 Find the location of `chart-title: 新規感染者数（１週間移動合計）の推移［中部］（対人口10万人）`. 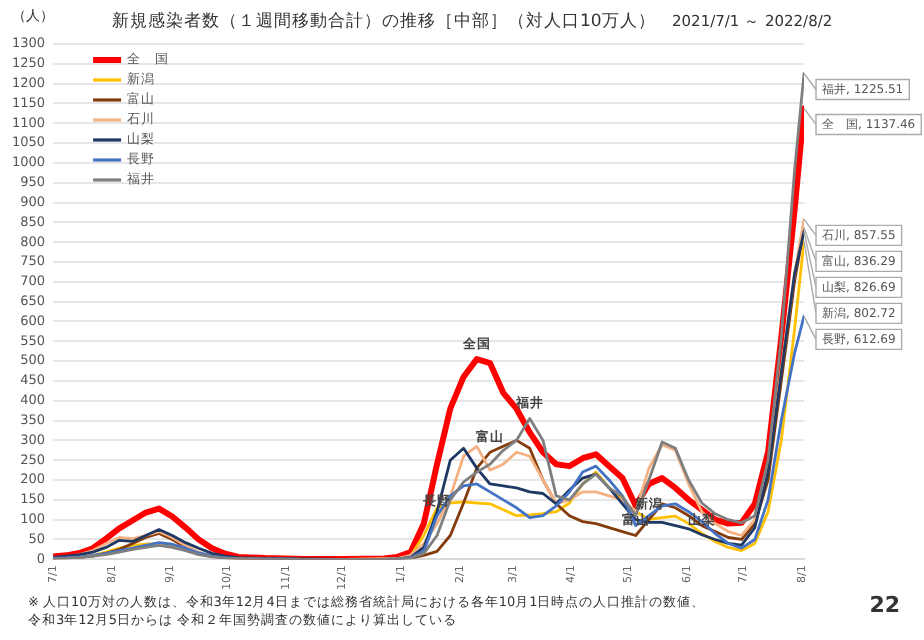

chart-title: 新規感染者数（１週間移動合計）の推移［中部］（対人口10万人） is located at coordinates (384, 22).